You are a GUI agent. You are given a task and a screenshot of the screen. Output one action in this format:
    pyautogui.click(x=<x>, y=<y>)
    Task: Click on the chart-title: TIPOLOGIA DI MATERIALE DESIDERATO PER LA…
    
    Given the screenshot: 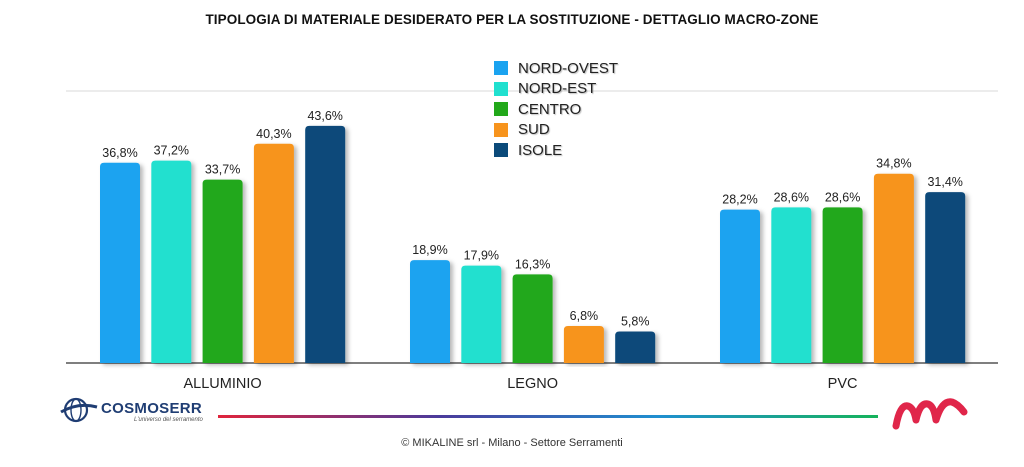 What is the action you would take?
    pyautogui.click(x=512, y=19)
    